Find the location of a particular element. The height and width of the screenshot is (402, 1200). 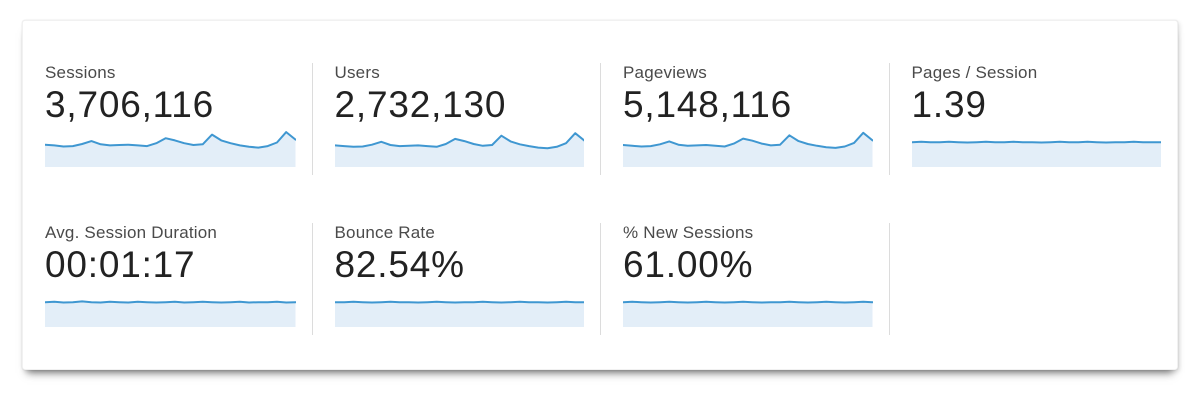

metric-value: 61.00% is located at coordinates (688, 264).